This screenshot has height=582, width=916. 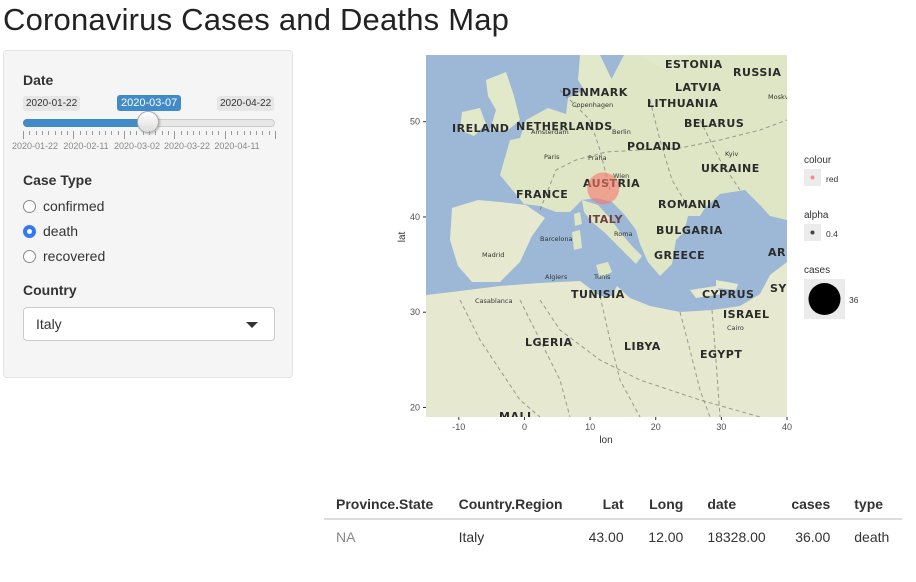 I want to click on plot-points, so click(x=603, y=188).